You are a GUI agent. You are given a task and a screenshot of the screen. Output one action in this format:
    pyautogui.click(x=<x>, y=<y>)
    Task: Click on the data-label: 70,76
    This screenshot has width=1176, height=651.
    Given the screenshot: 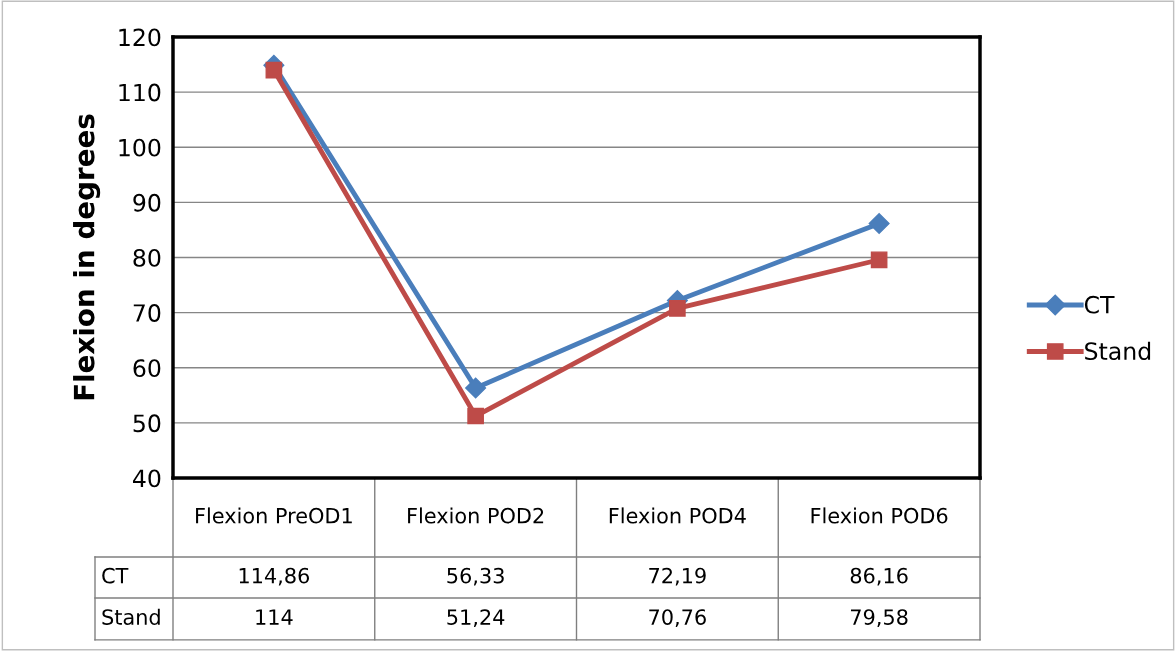 What is the action you would take?
    pyautogui.click(x=677, y=618)
    